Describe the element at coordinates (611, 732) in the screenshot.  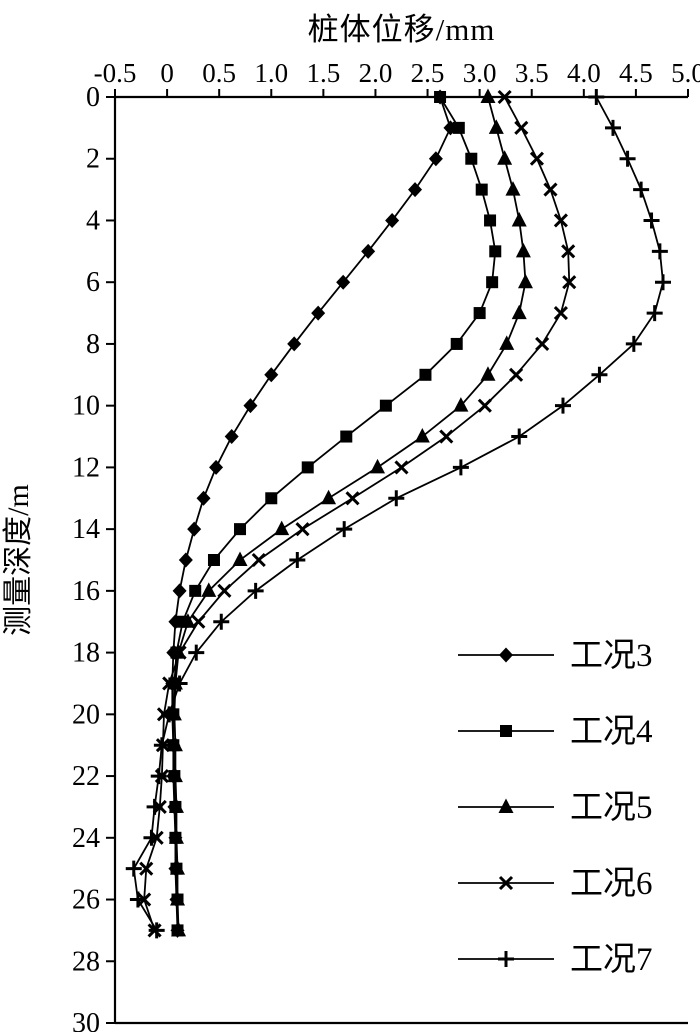
I see `legend-label: 工况4` at that location.